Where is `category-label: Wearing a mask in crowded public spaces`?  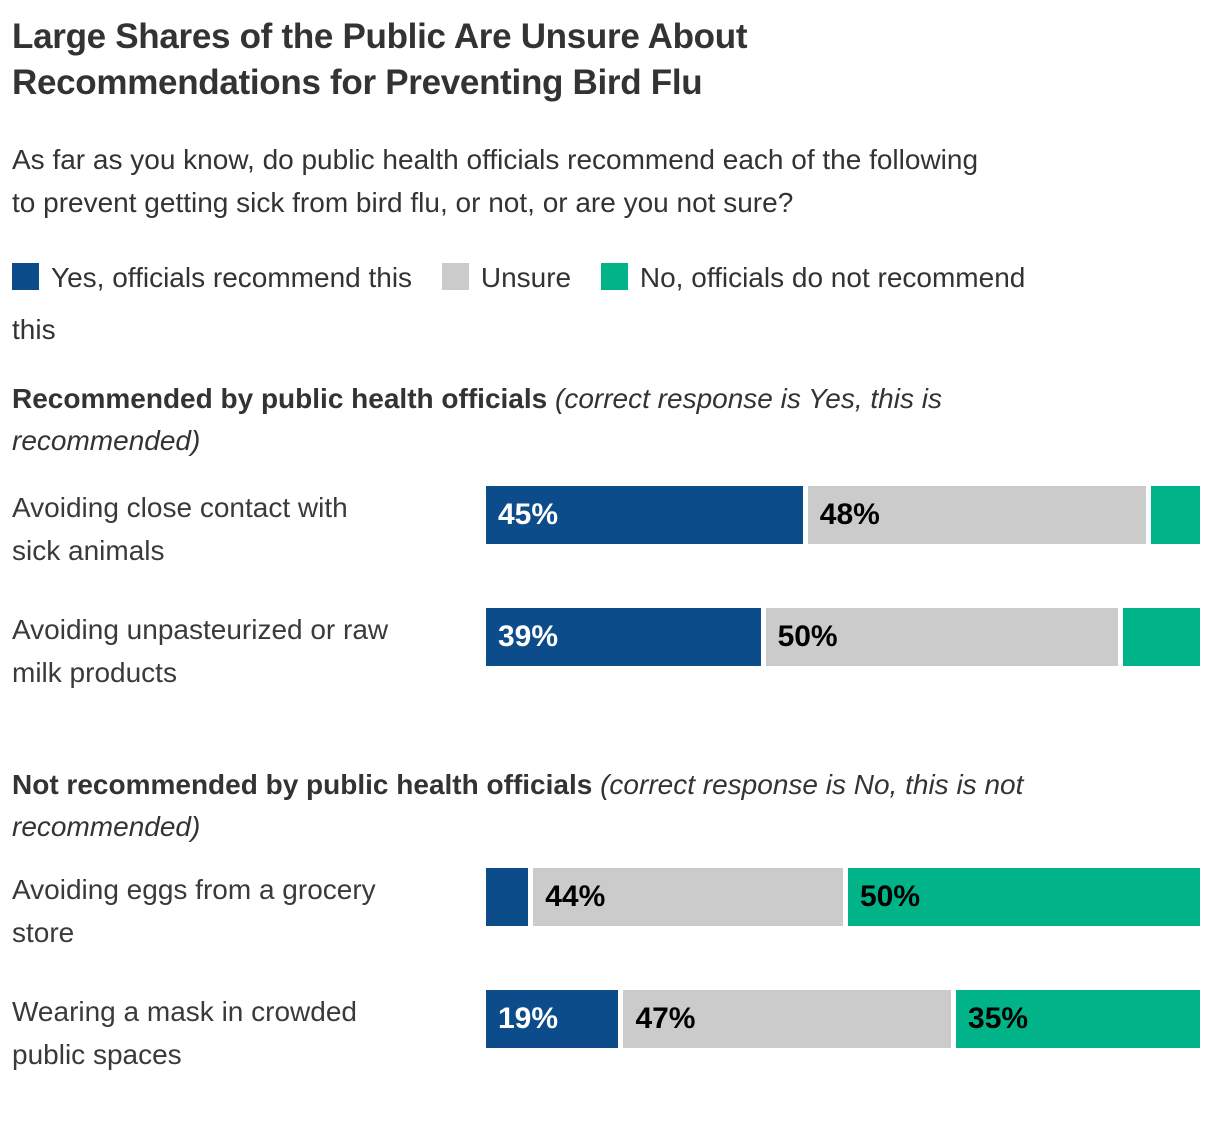
category-label: Wearing a mask in crowded public spaces is located at coordinates (184, 1033).